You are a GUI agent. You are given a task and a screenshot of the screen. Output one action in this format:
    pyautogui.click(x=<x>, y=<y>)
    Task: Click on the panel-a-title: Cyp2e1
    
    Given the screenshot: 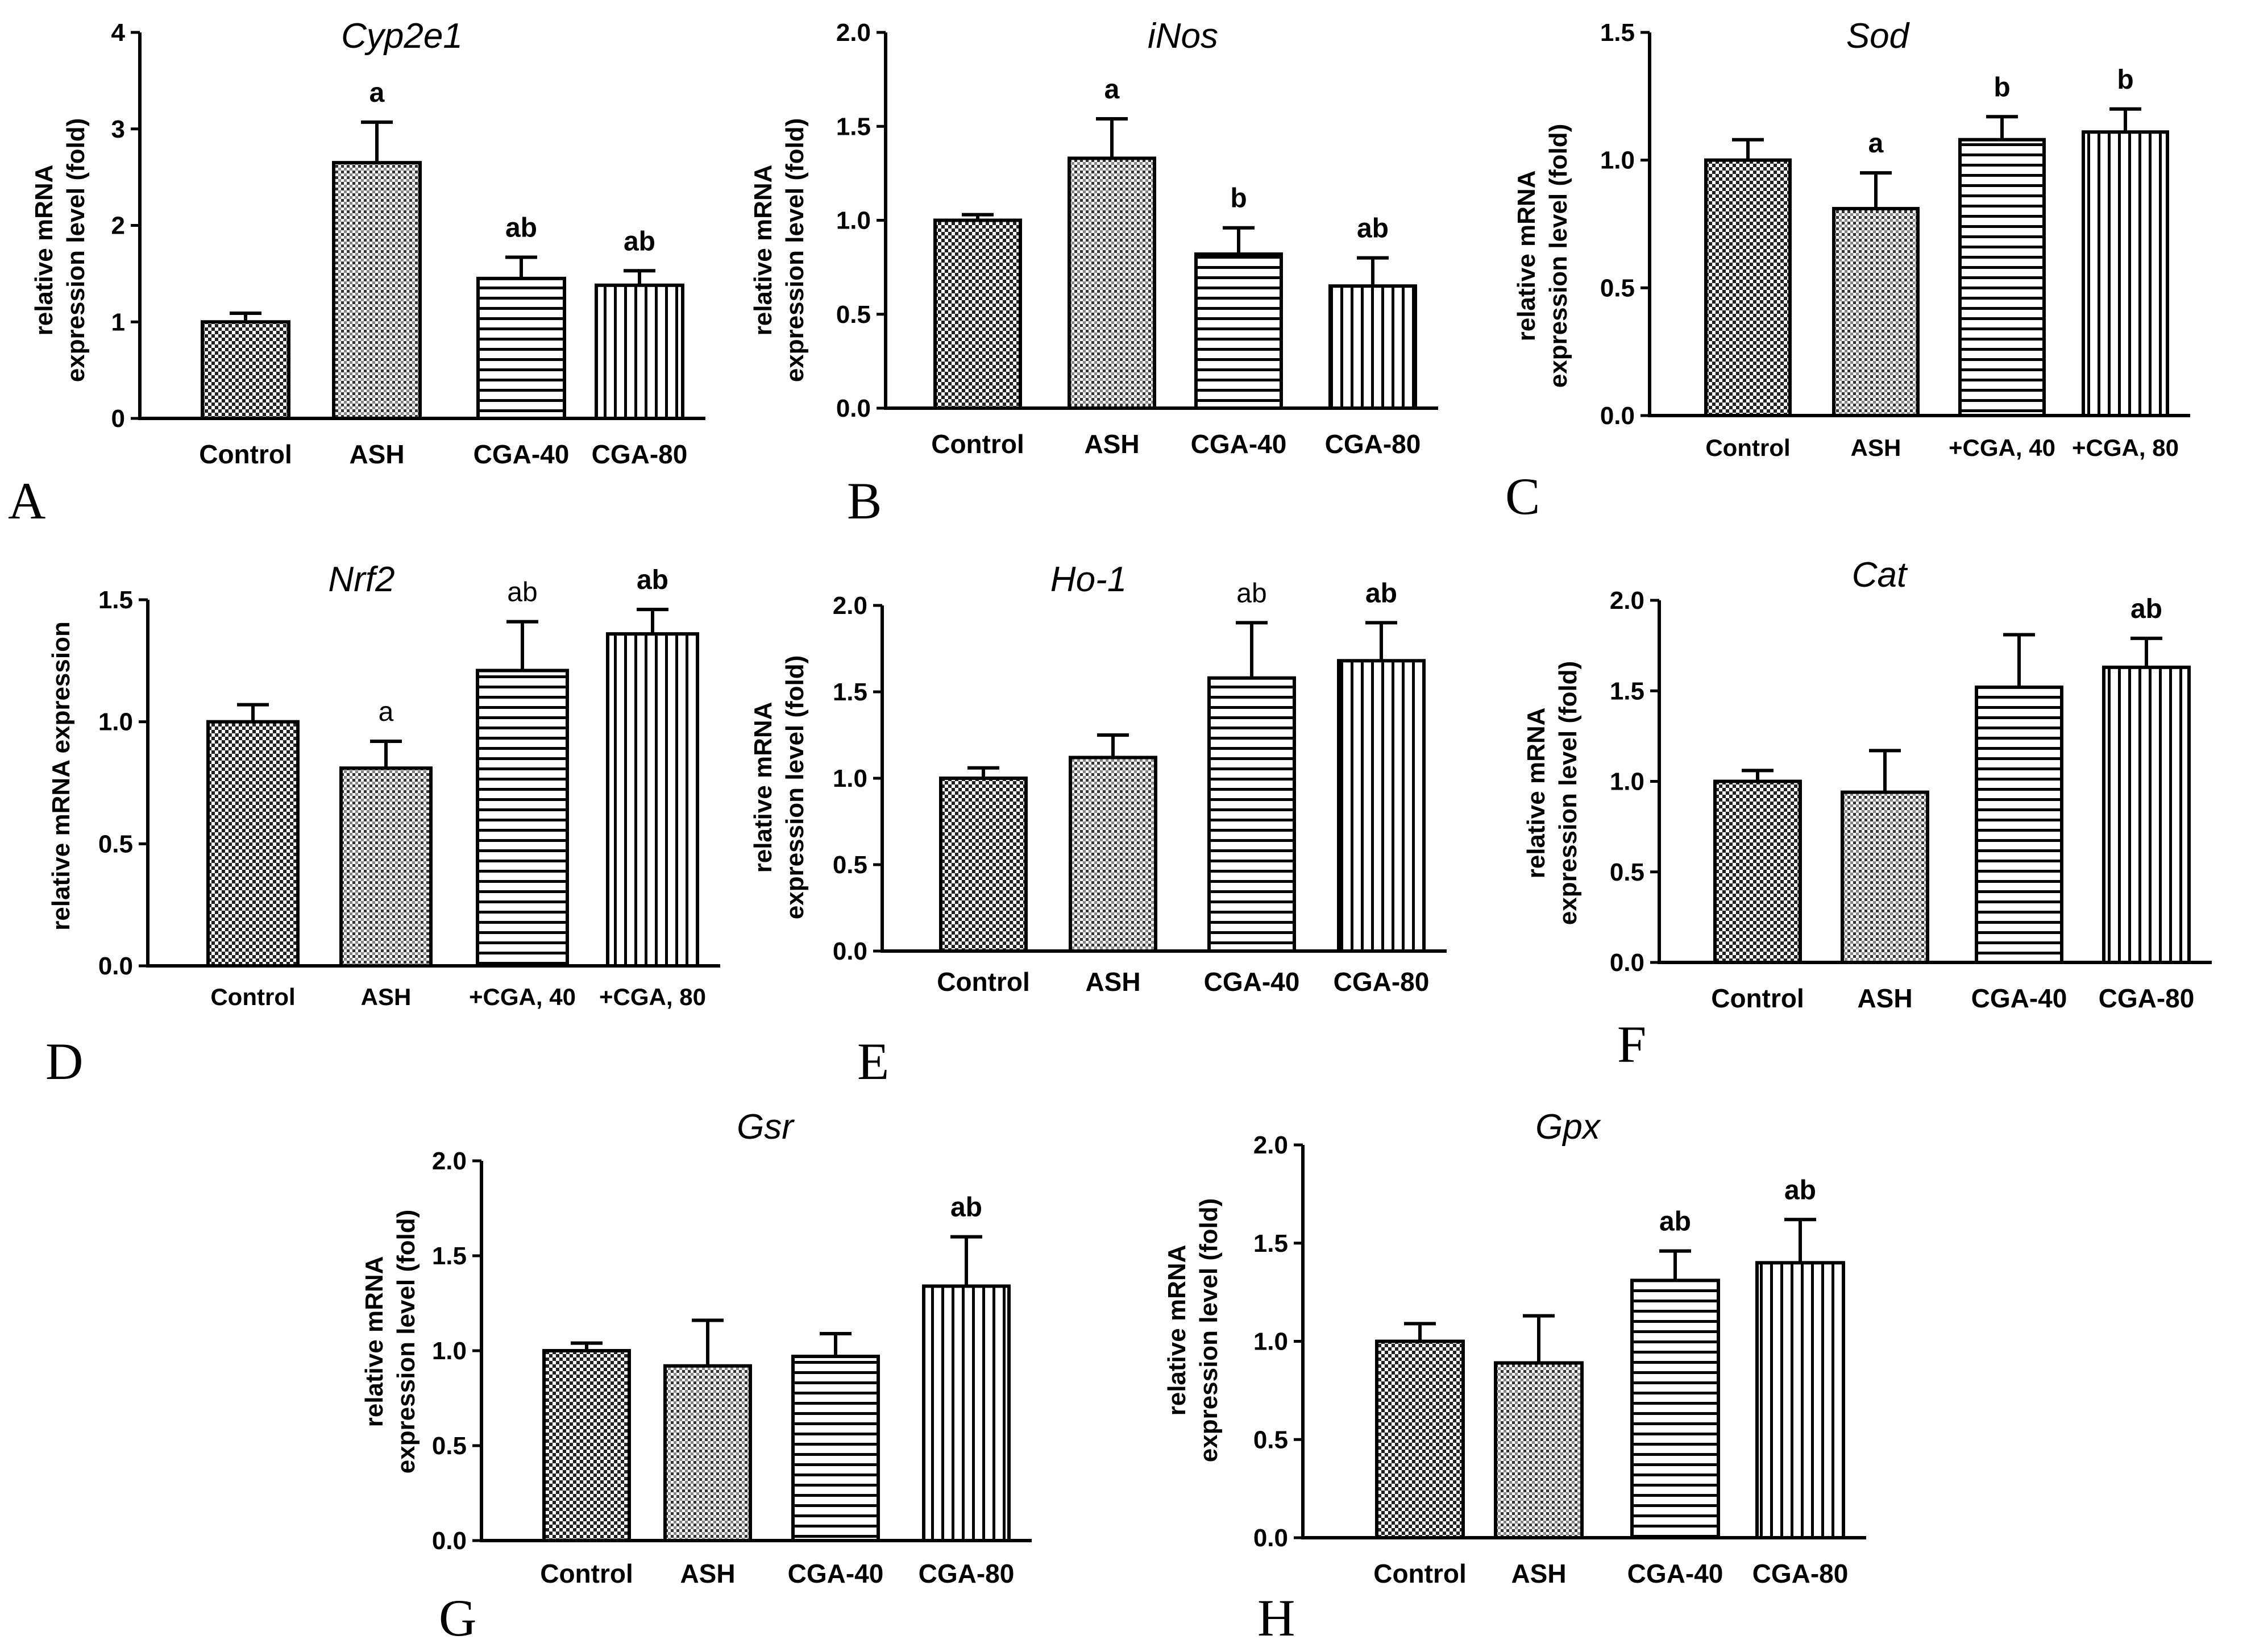 What is the action you would take?
    pyautogui.click(x=402, y=36)
    